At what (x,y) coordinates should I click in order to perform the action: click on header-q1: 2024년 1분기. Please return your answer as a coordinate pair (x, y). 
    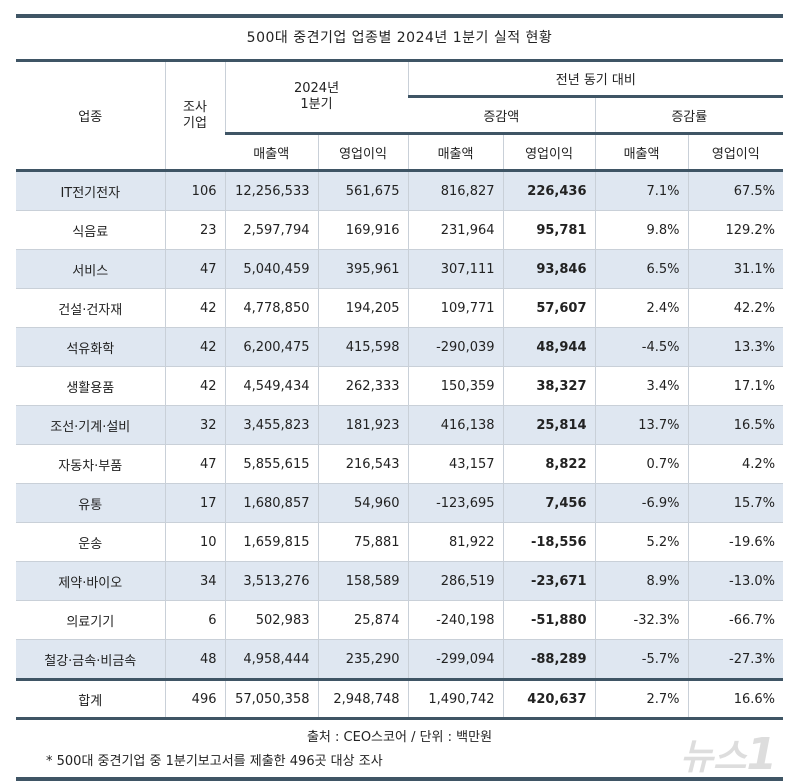
    Looking at the image, I should click on (316, 97).